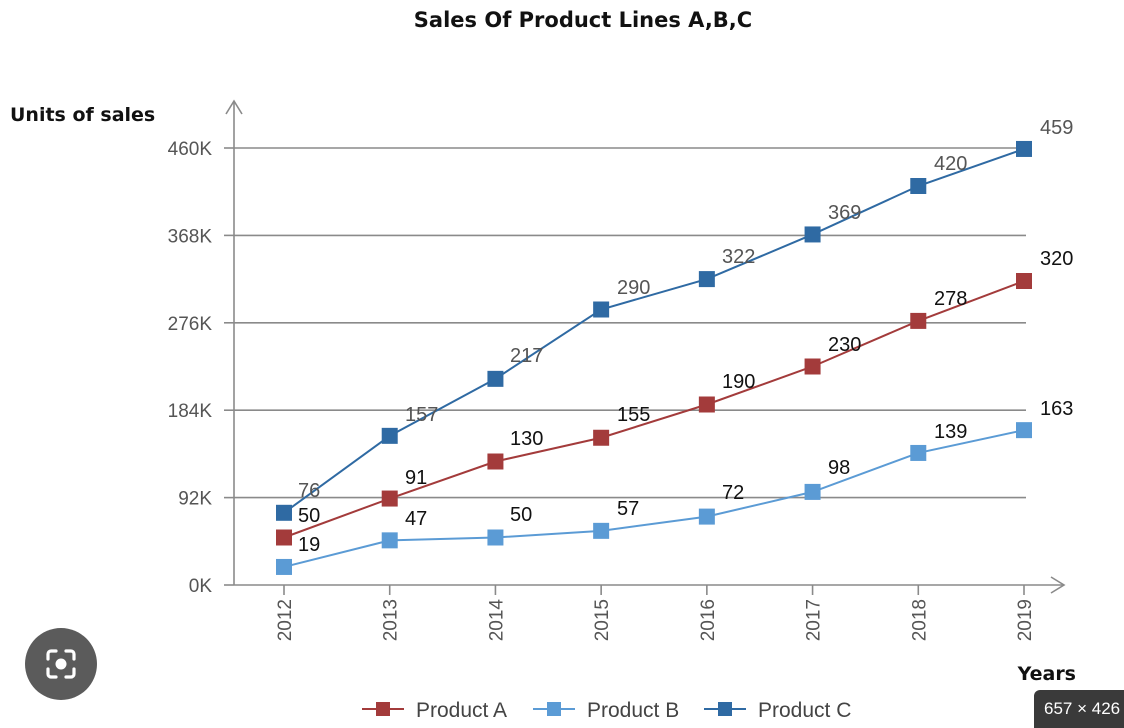  I want to click on data-label: 57, so click(628, 509).